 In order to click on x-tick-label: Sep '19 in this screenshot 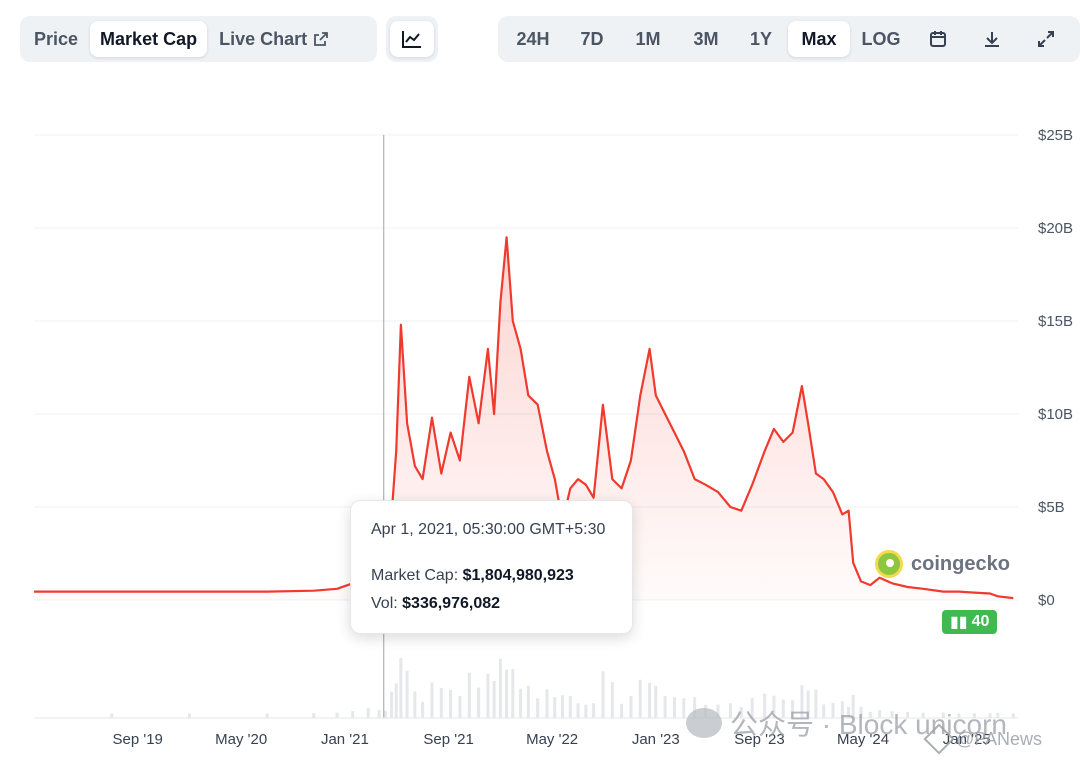, I will do `click(137, 739)`.